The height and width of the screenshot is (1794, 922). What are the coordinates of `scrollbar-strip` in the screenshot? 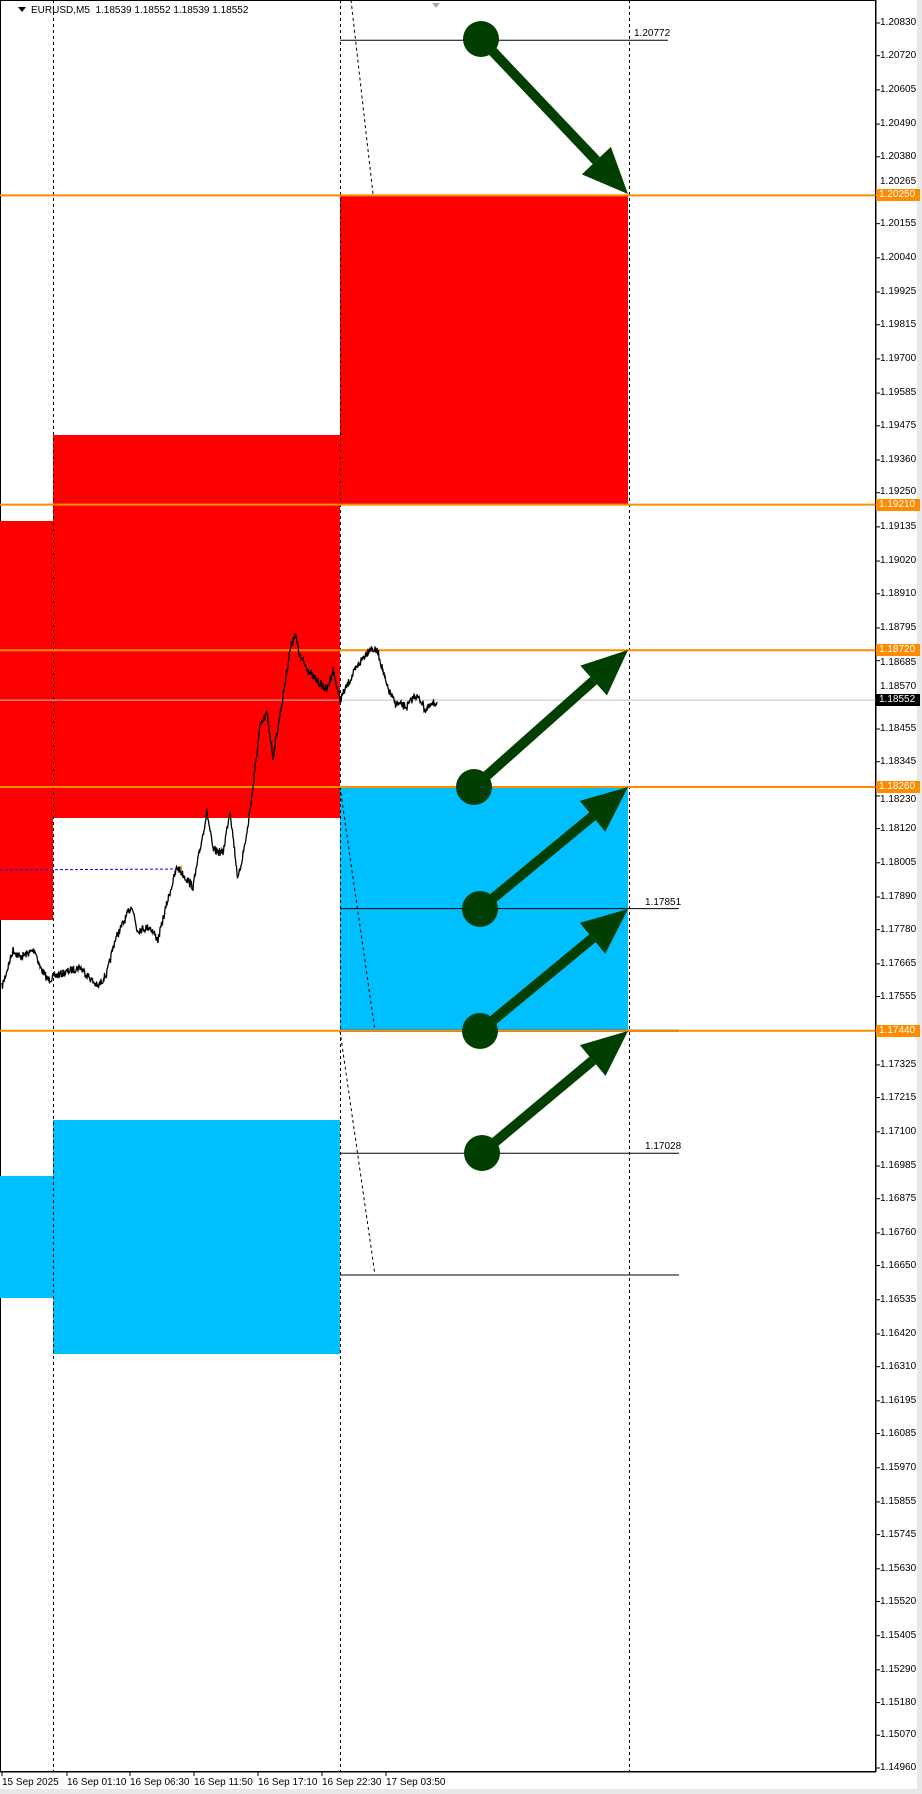 It's located at (919, 897).